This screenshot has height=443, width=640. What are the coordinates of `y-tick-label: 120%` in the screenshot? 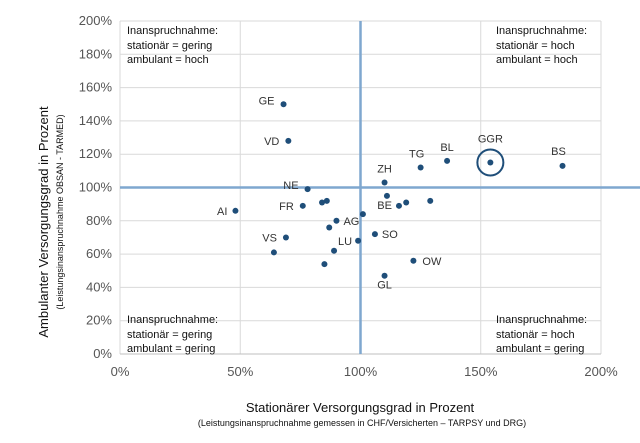 It's located at (96, 153).